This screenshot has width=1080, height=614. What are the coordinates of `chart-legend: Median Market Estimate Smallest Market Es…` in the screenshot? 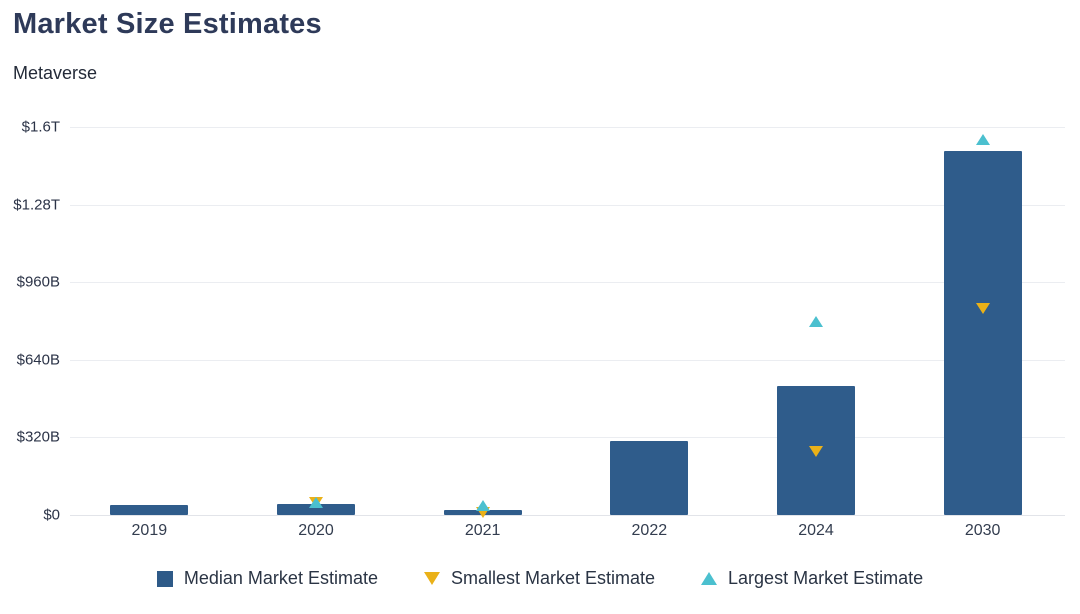 It's located at (540, 578).